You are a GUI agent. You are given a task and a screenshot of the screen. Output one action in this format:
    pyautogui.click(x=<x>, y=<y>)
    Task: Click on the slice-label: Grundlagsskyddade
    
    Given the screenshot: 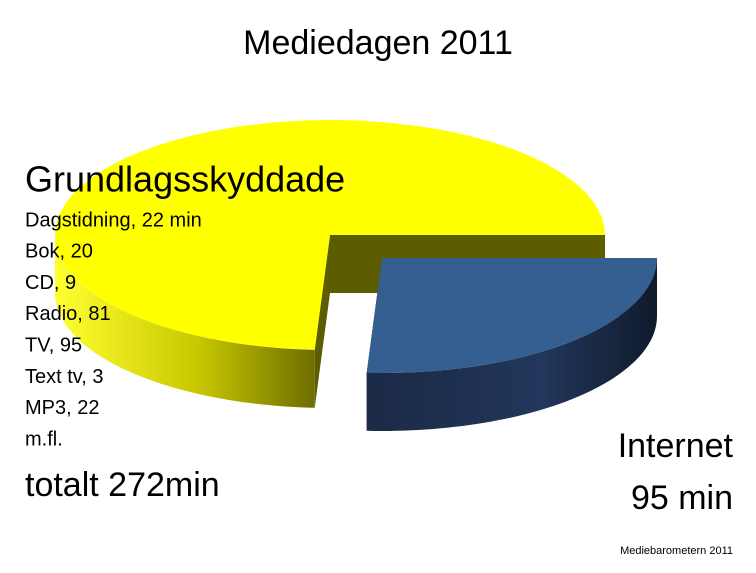 What is the action you would take?
    pyautogui.click(x=185, y=179)
    